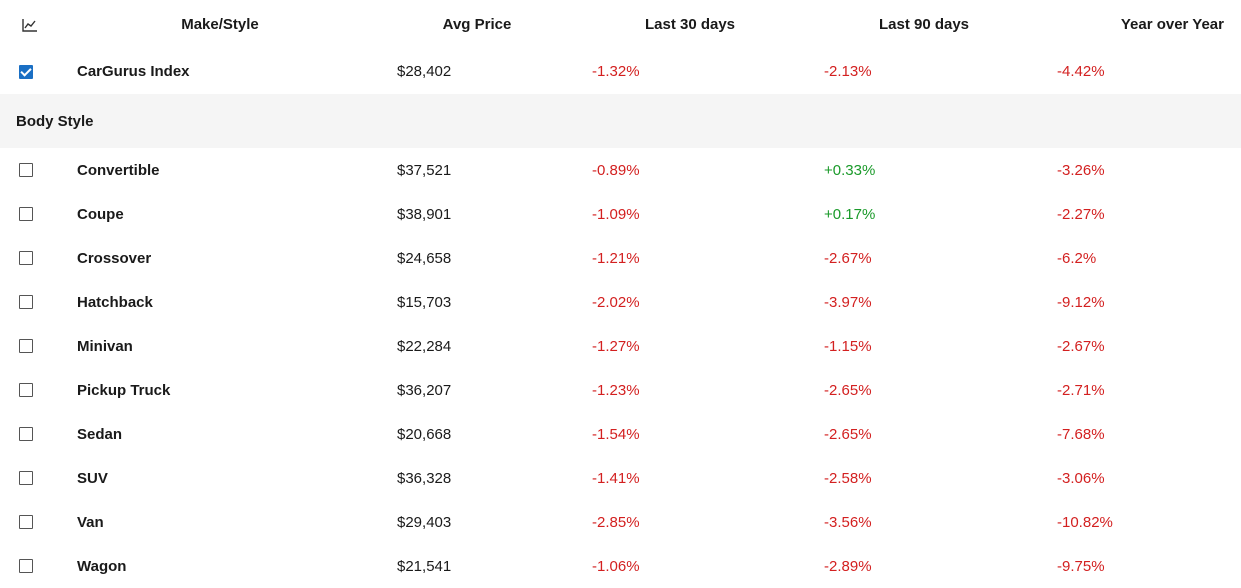 The image size is (1241, 588). Describe the element at coordinates (1081, 302) in the screenshot. I see `row-yoy: -9.12%` at that location.